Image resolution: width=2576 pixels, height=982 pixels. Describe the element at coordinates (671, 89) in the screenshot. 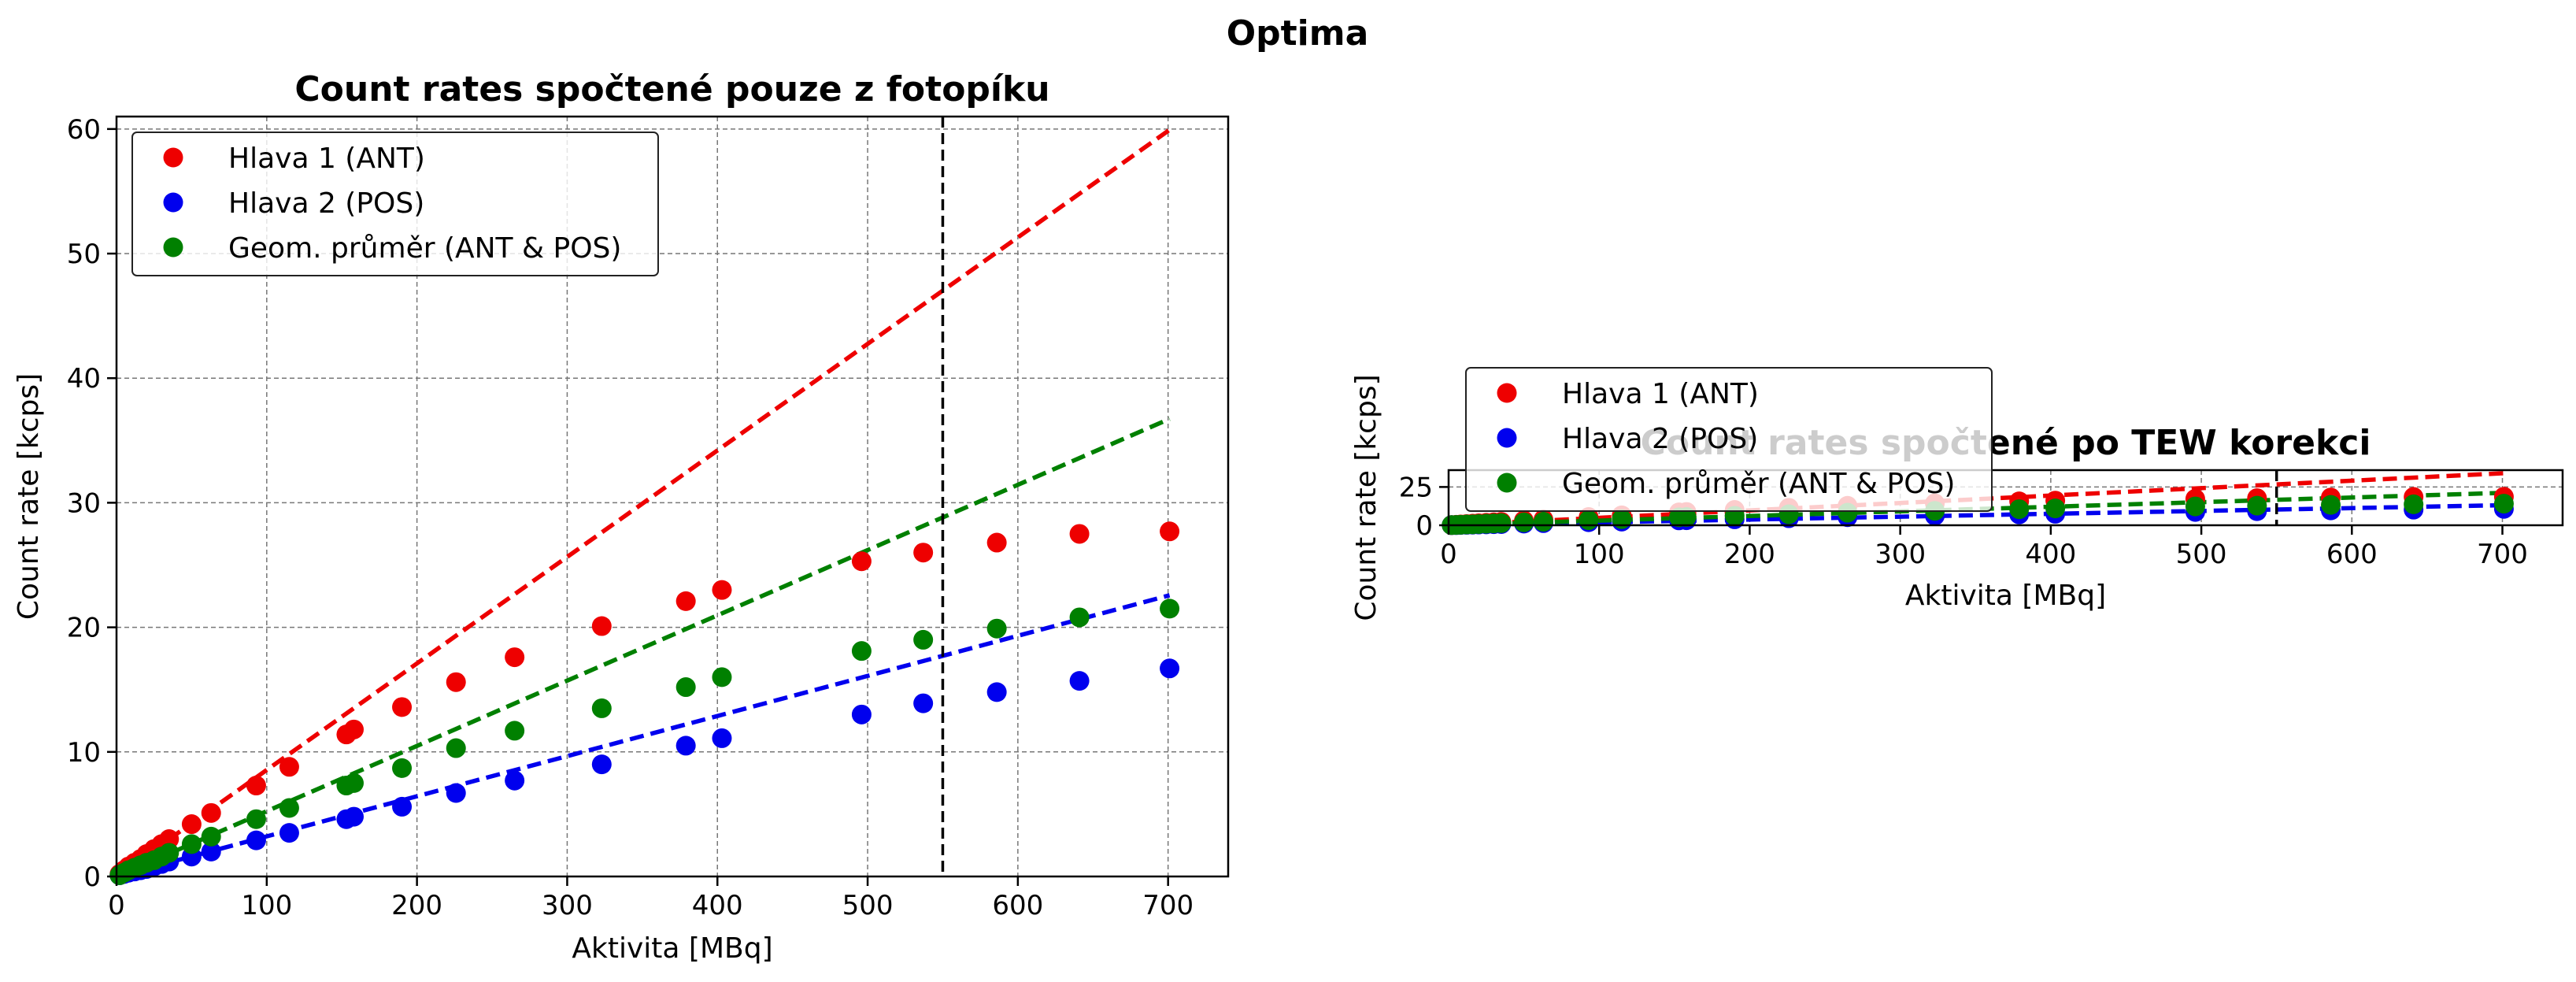

I see `chart-title: Count rates spočtené pouze z fotopíku` at that location.